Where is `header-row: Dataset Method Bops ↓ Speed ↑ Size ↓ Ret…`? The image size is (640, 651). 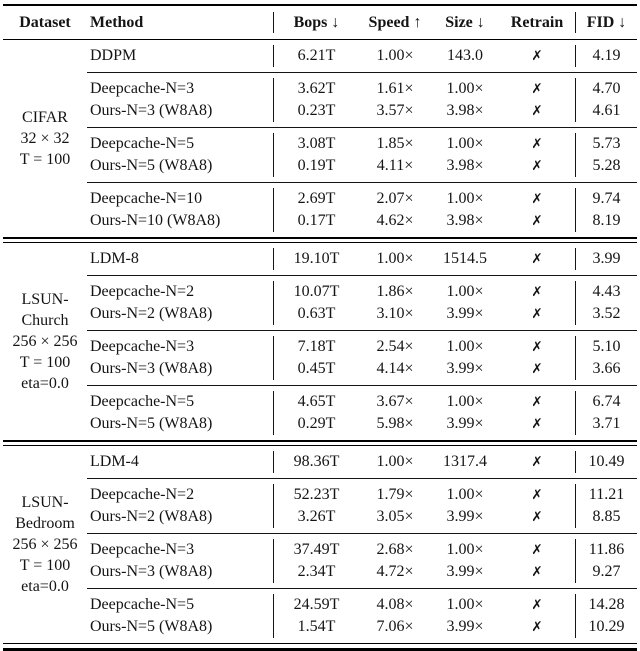 header-row: Dataset Method Bops ↓ Speed ↑ Size ↓ Ret… is located at coordinates (320, 22).